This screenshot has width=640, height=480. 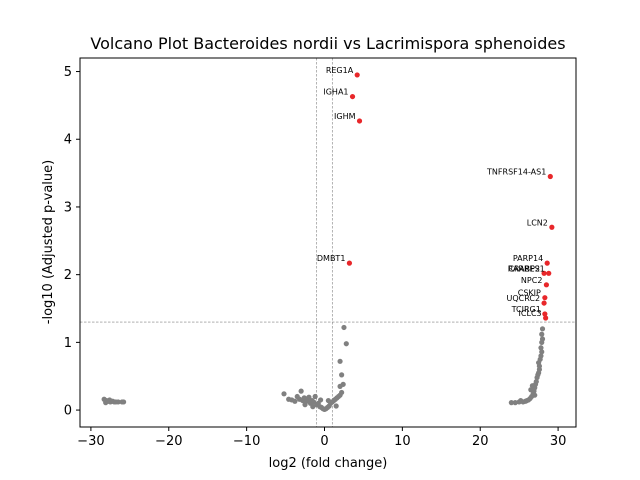 I want to click on x-tick-label: 10, so click(x=402, y=441).